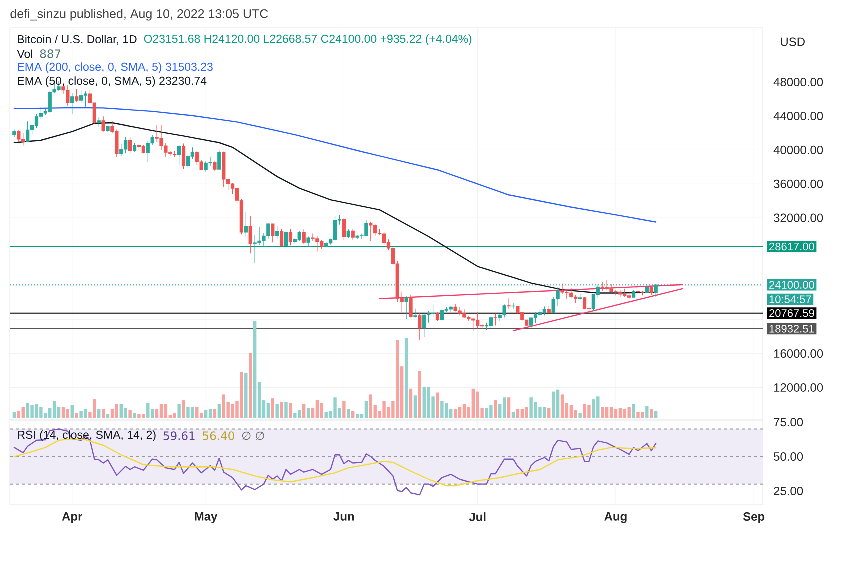 The height and width of the screenshot is (569, 860). What do you see at coordinates (793, 42) in the screenshot?
I see `y-axis-title: USD` at bounding box center [793, 42].